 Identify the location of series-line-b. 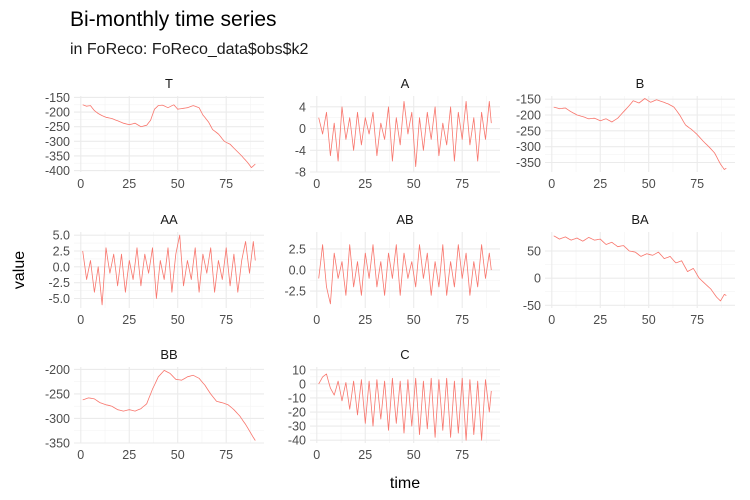
(640, 134).